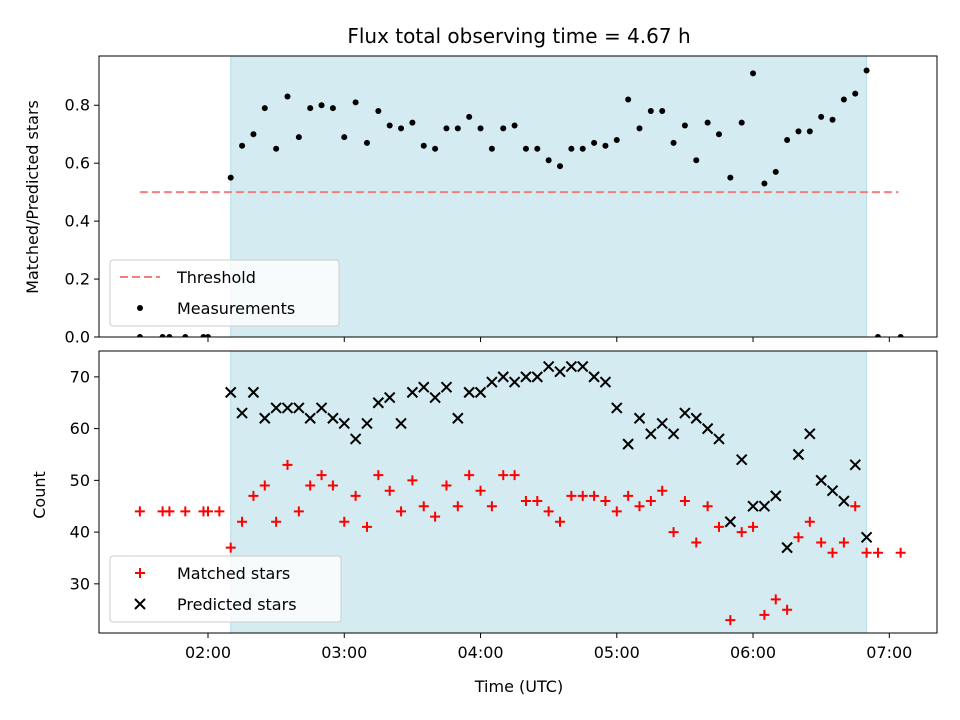  What do you see at coordinates (77, 221) in the screenshot?
I see `y-tick-label: 0.4` at bounding box center [77, 221].